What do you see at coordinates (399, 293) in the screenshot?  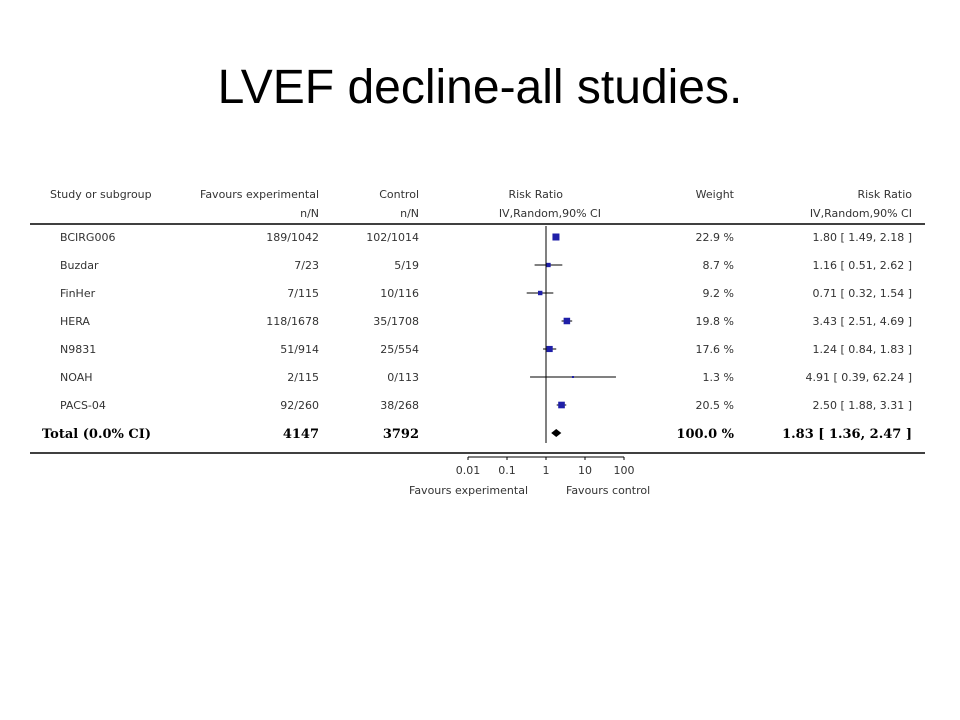 I see `control-count: 10/116` at bounding box center [399, 293].